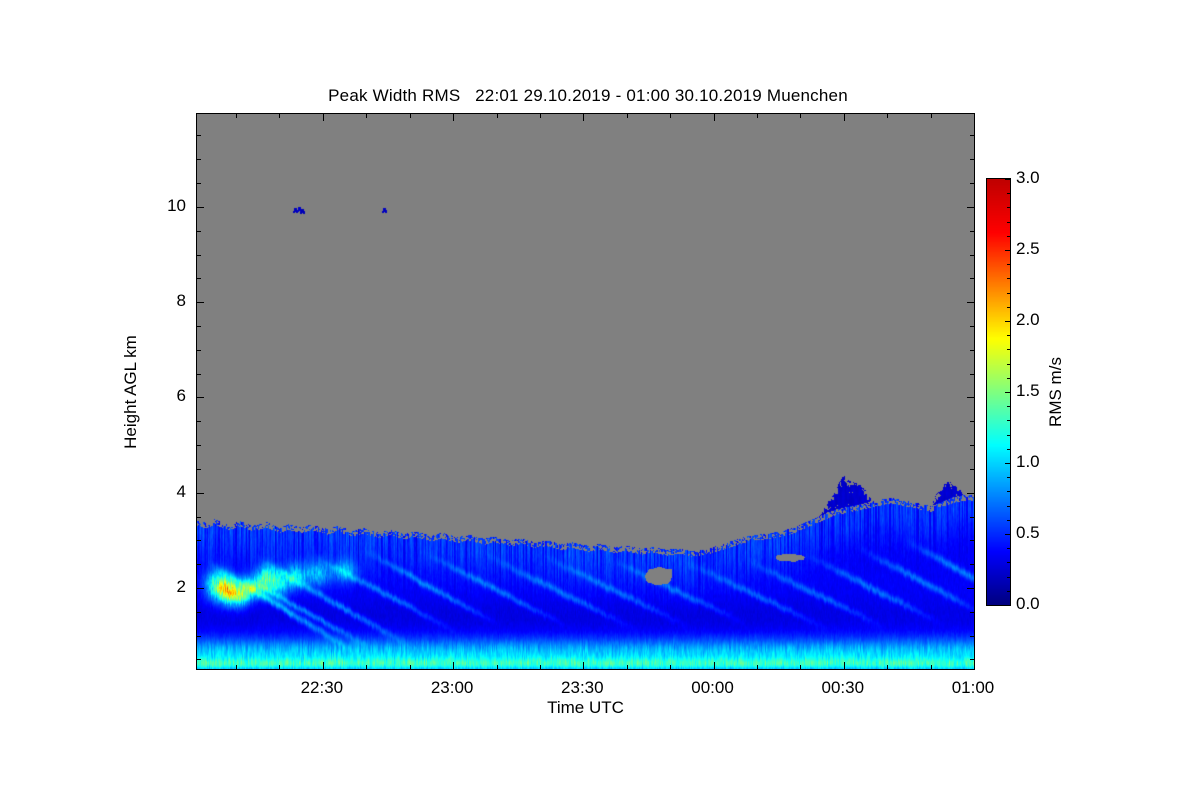 Image resolution: width=1200 pixels, height=800 pixels. What do you see at coordinates (1028, 390) in the screenshot?
I see `colorbar-tick-label: 1.5` at bounding box center [1028, 390].